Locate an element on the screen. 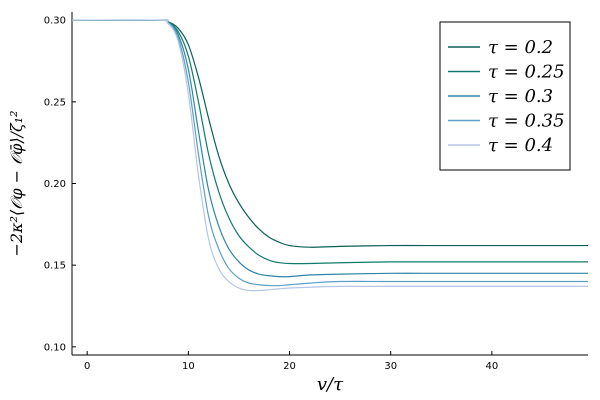 This screenshot has height=400, width=600. x-tick-label: 30 is located at coordinates (390, 366).